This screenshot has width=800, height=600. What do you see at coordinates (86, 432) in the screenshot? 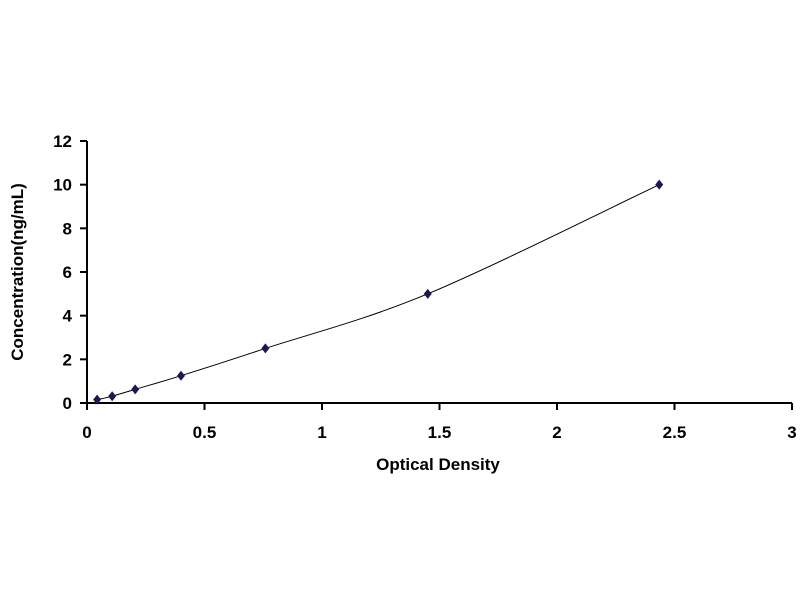
I see `x-tick-label: 0` at bounding box center [86, 432].